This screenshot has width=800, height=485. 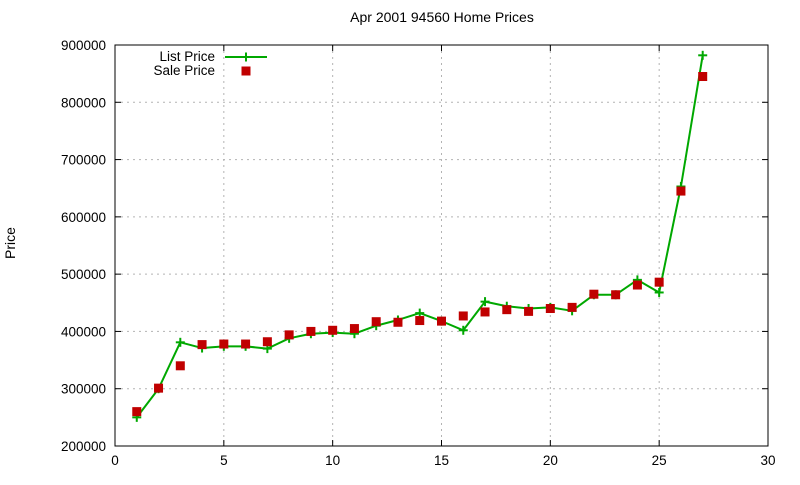 What do you see at coordinates (83, 446) in the screenshot?
I see `y-tick-label: 200000` at bounding box center [83, 446].